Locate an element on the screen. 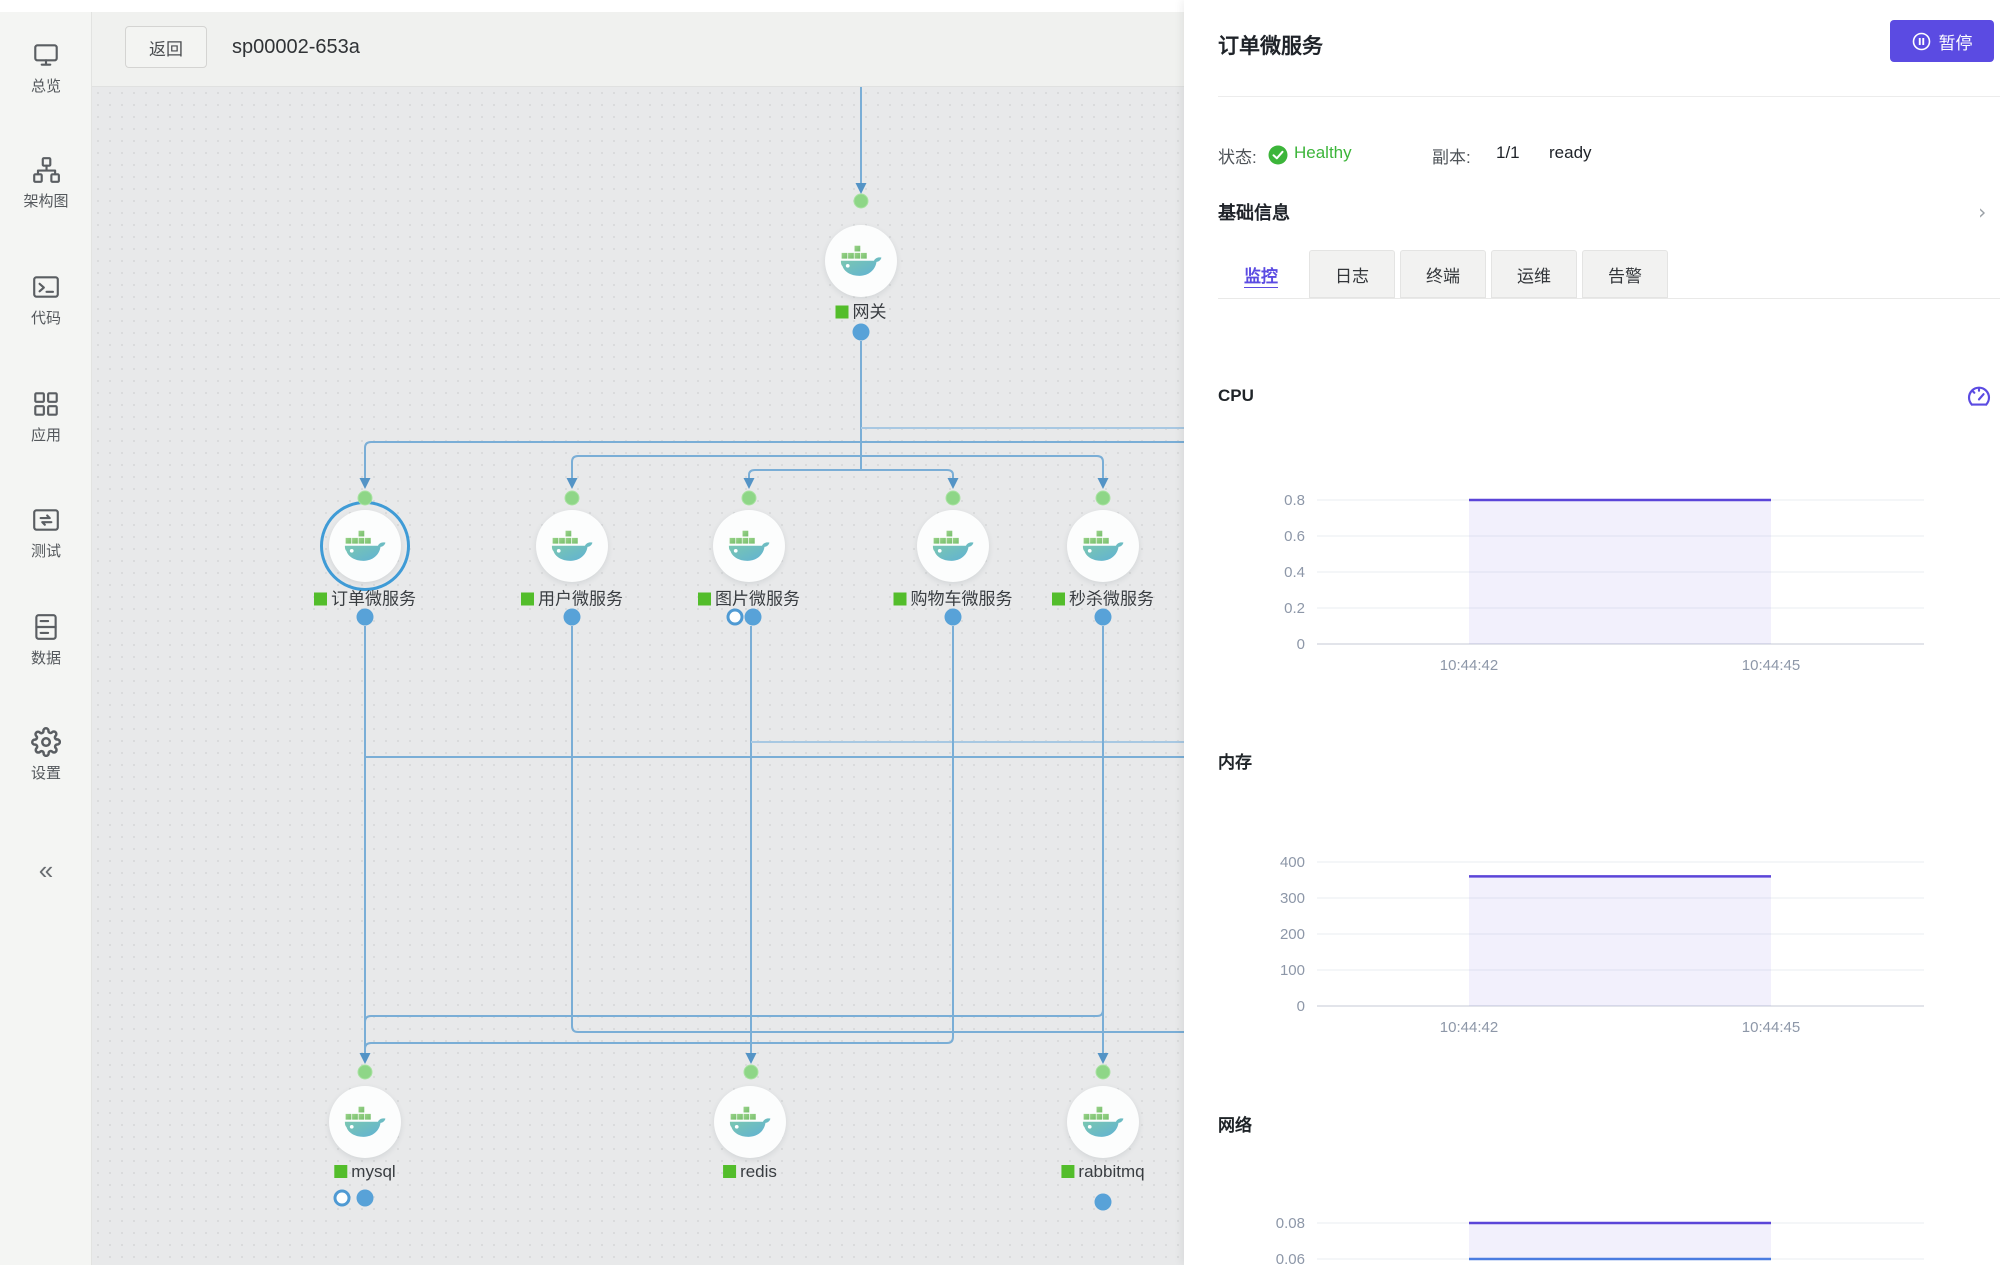 Image resolution: width=2000 pixels, height=1265 pixels. sidebar-item-code: 代码 is located at coordinates (46, 300).